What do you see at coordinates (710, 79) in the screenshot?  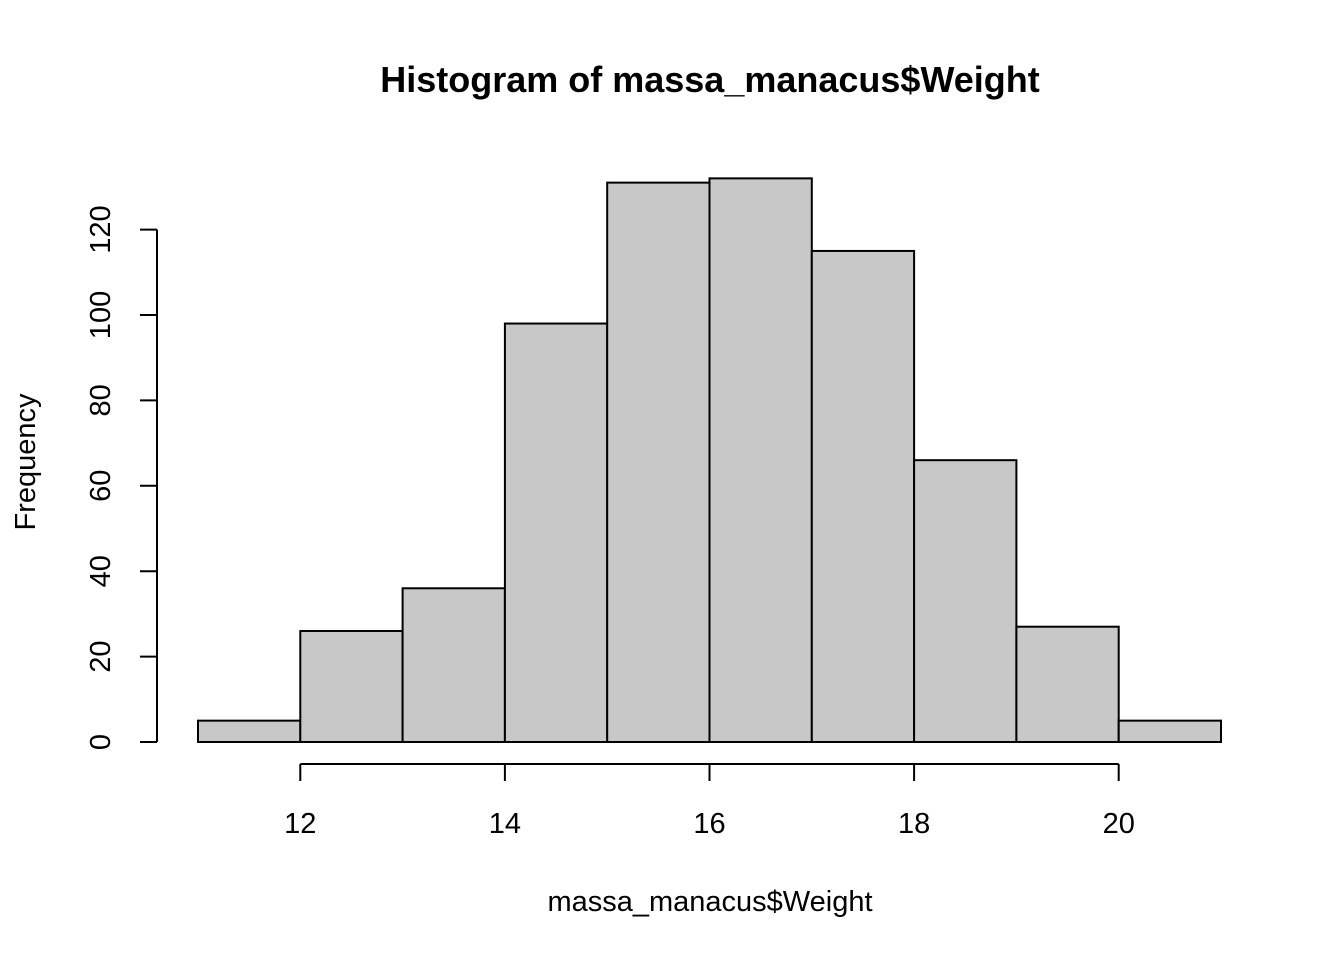 I see `chart-title: Histogram of massa_manacus$Weight` at bounding box center [710, 79].